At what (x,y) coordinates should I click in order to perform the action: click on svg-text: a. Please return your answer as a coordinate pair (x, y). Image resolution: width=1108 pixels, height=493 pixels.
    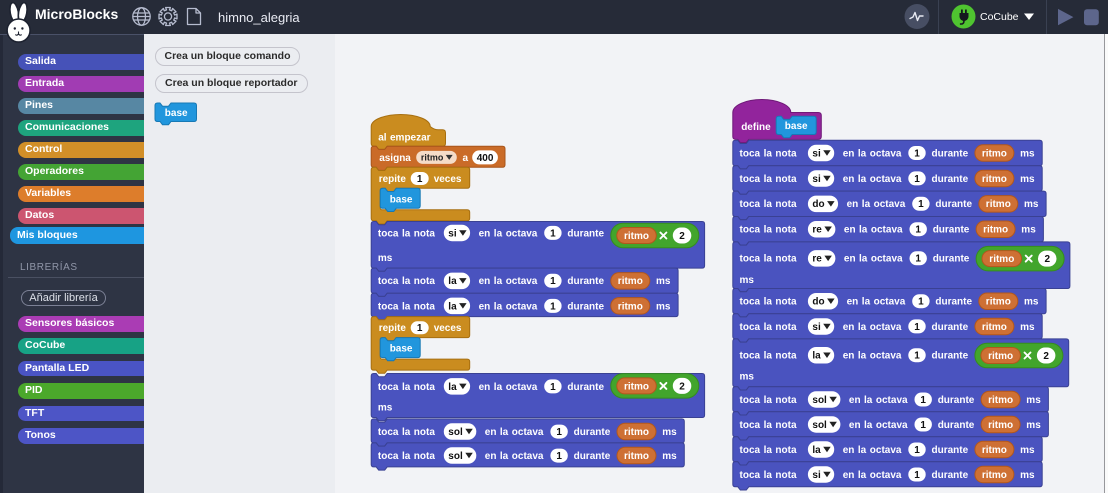
    Looking at the image, I should click on (466, 158).